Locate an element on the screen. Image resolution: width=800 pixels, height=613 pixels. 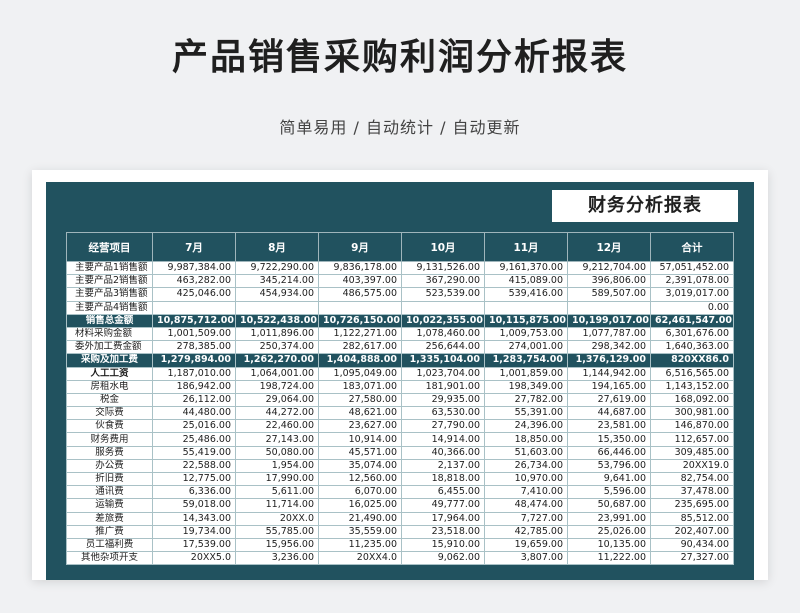
row-label: 运输费 is located at coordinates (109, 505).